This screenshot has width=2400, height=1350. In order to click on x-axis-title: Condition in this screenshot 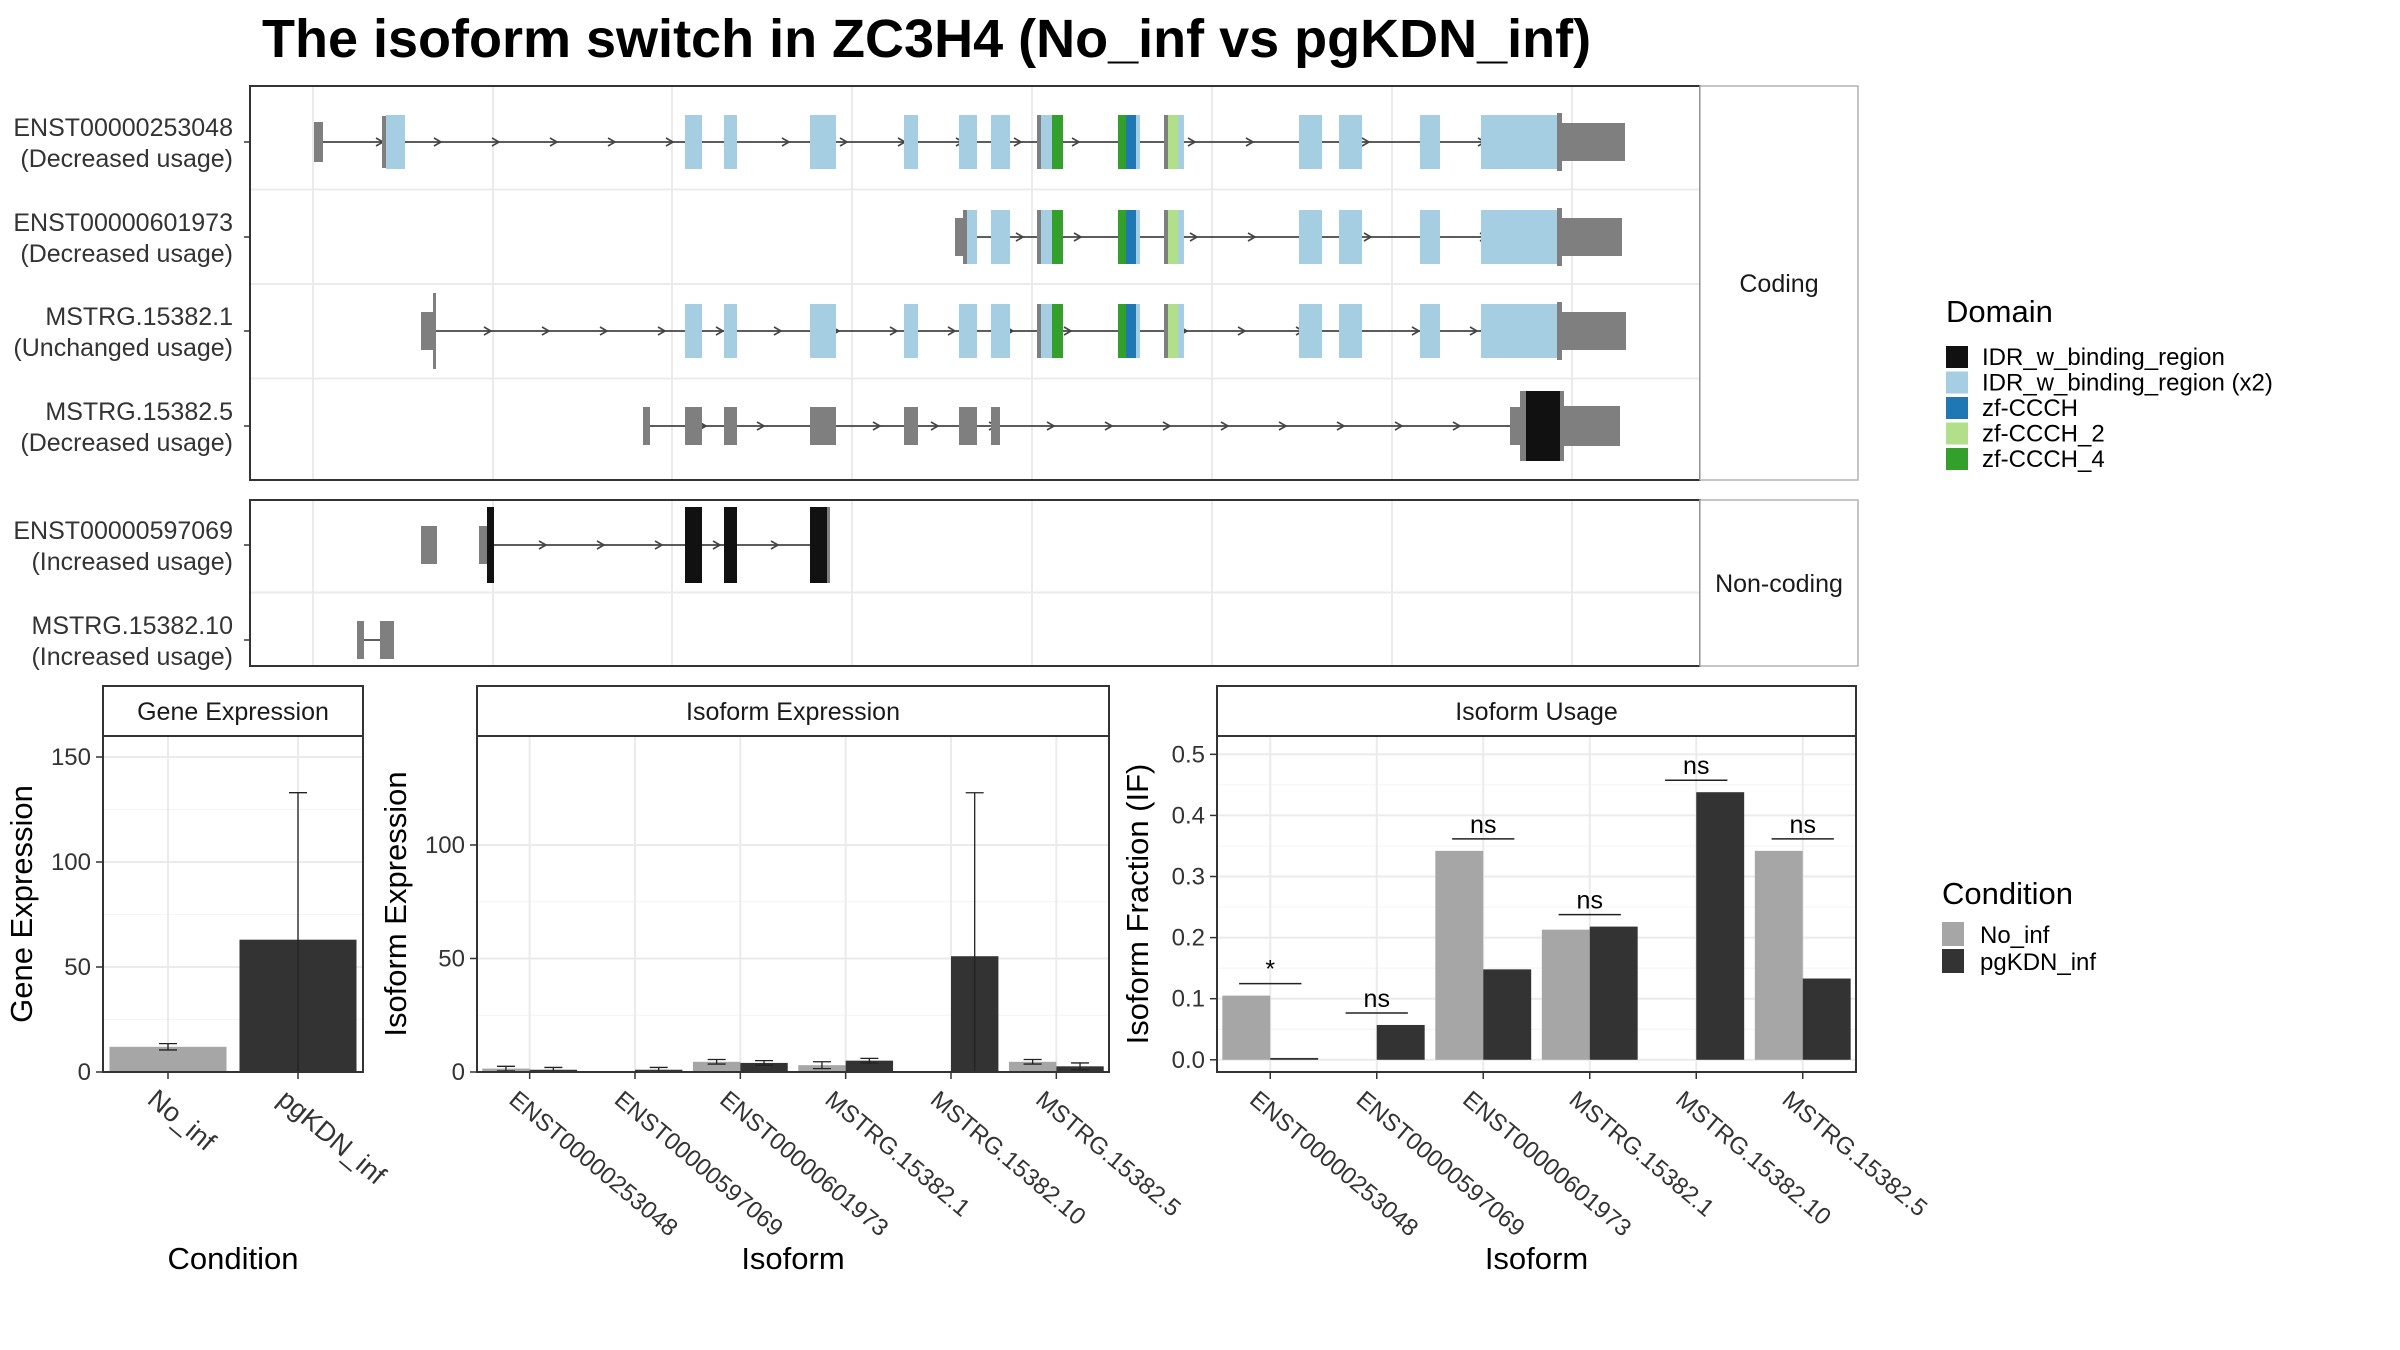, I will do `click(233, 1258)`.